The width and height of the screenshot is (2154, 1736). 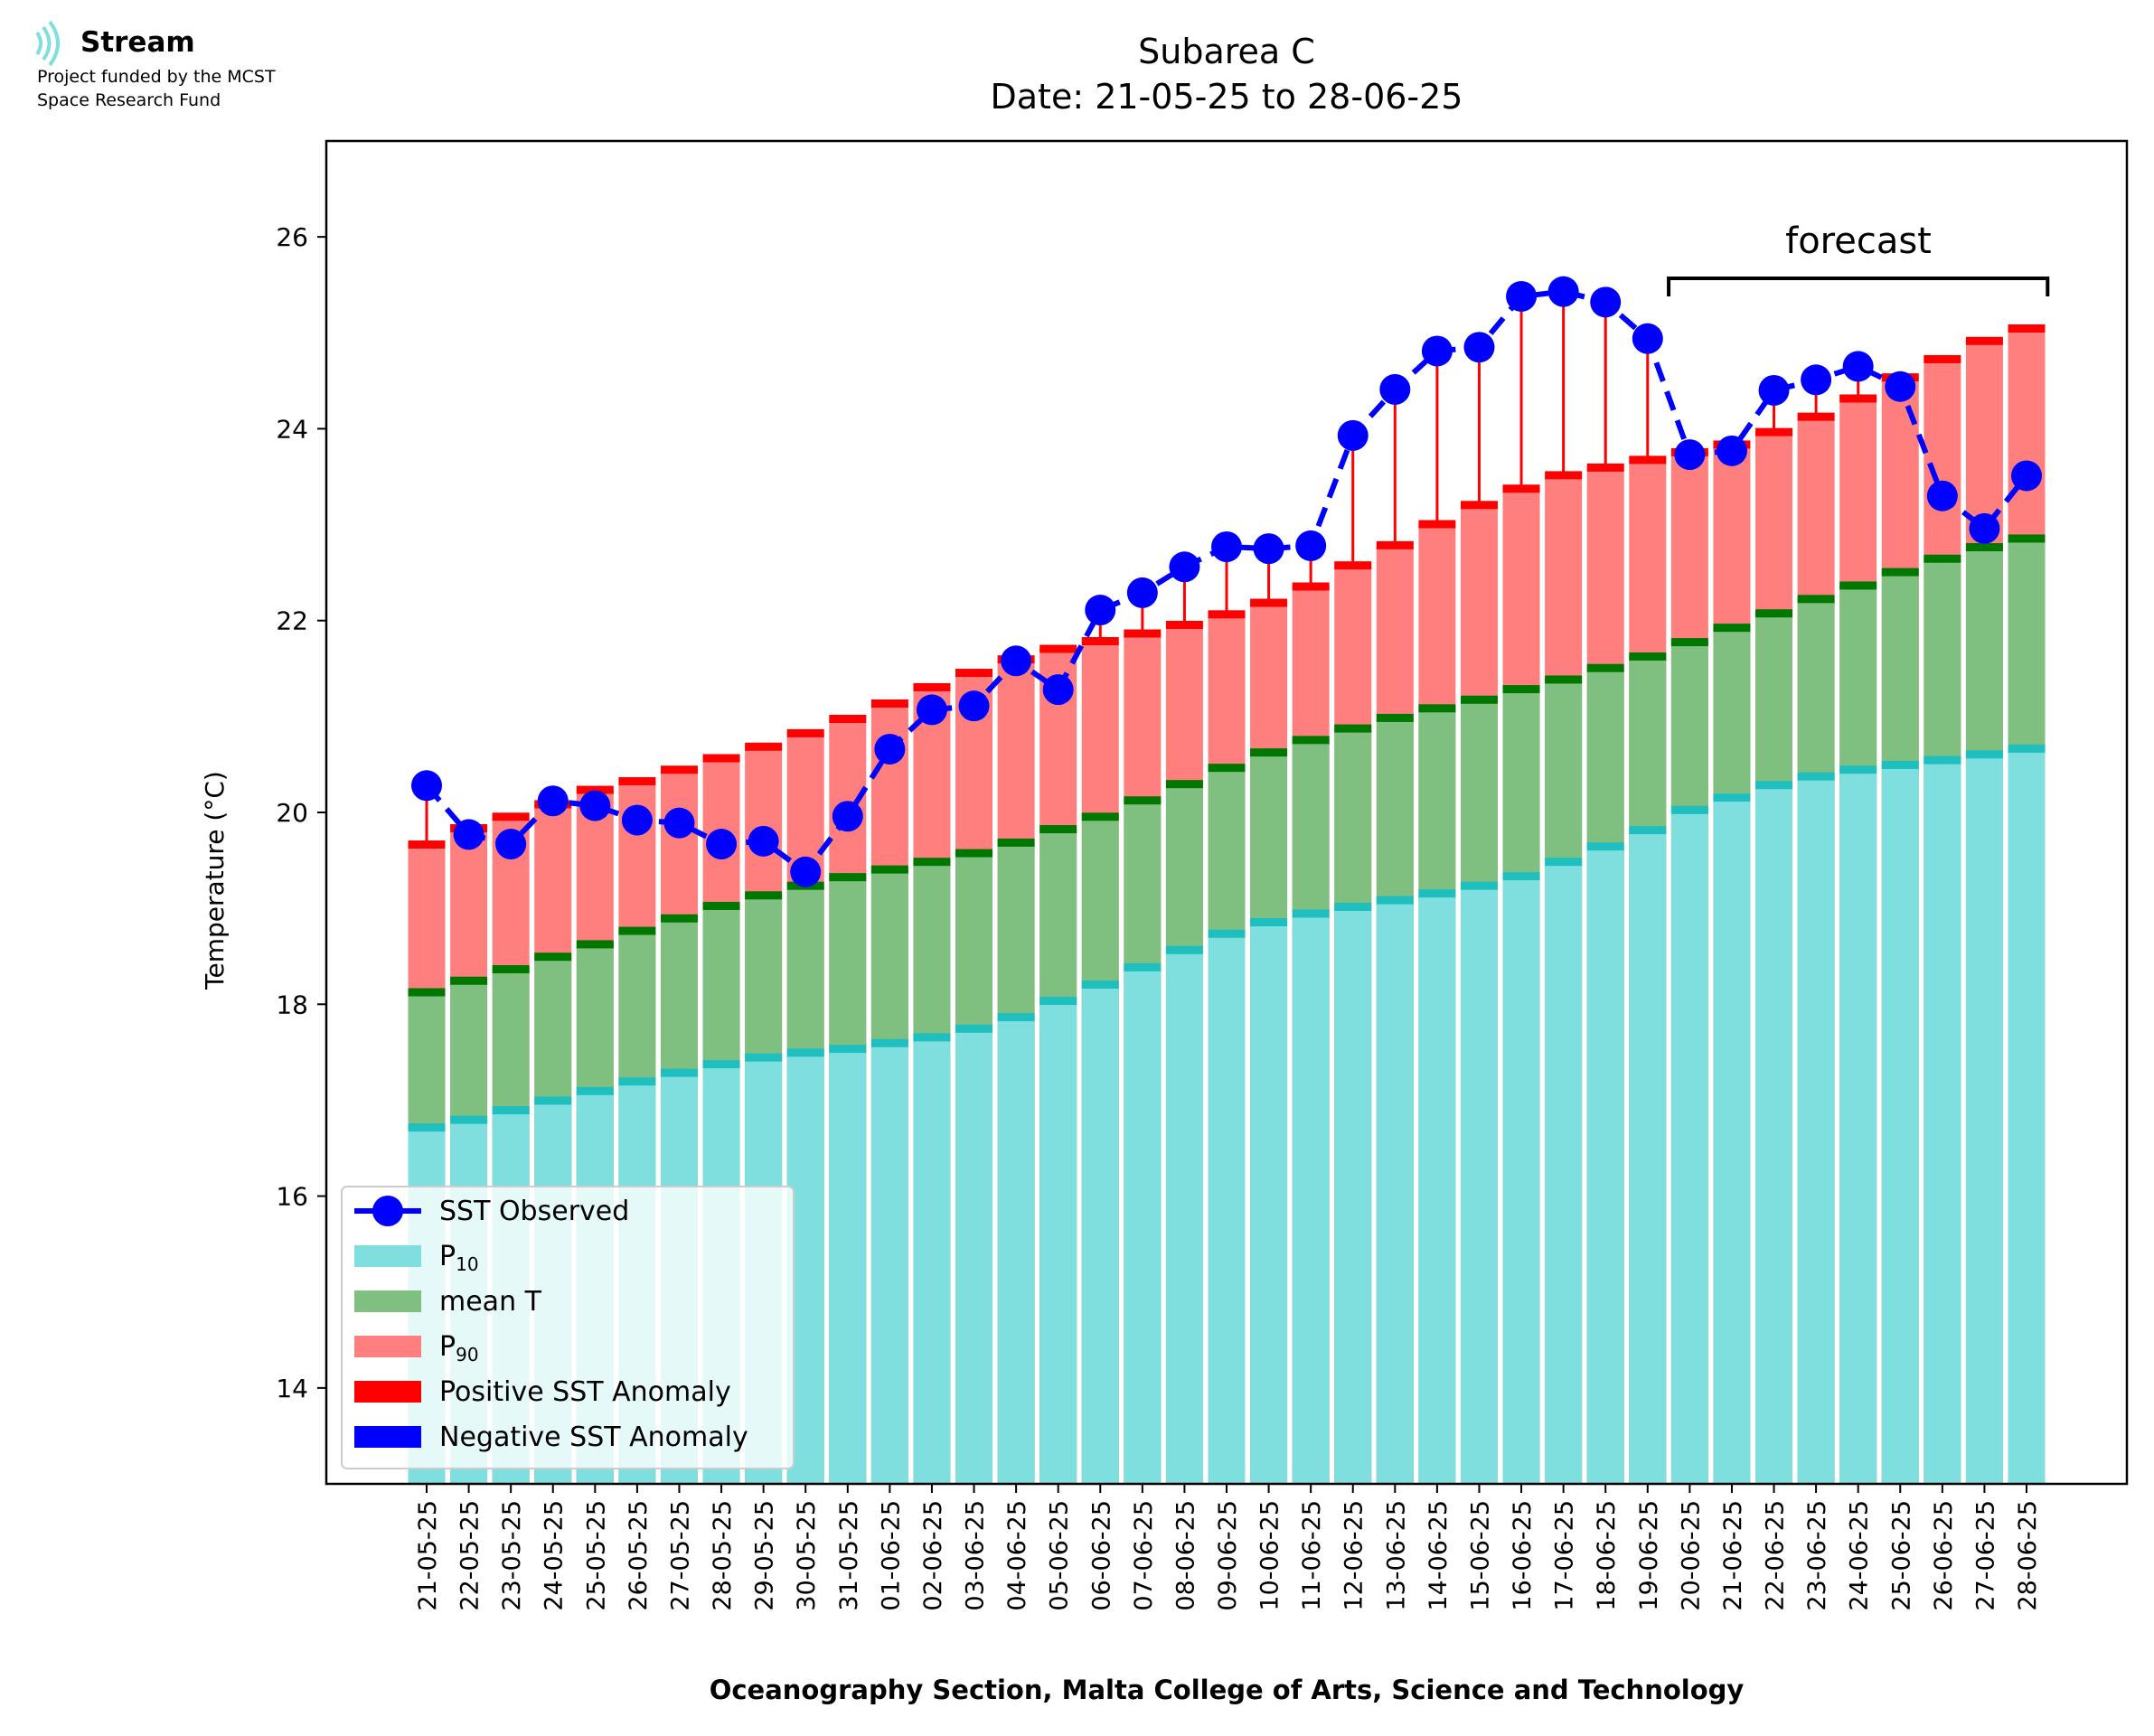 What do you see at coordinates (1858, 258) in the screenshot?
I see `forecast-annotation: forecast` at bounding box center [1858, 258].